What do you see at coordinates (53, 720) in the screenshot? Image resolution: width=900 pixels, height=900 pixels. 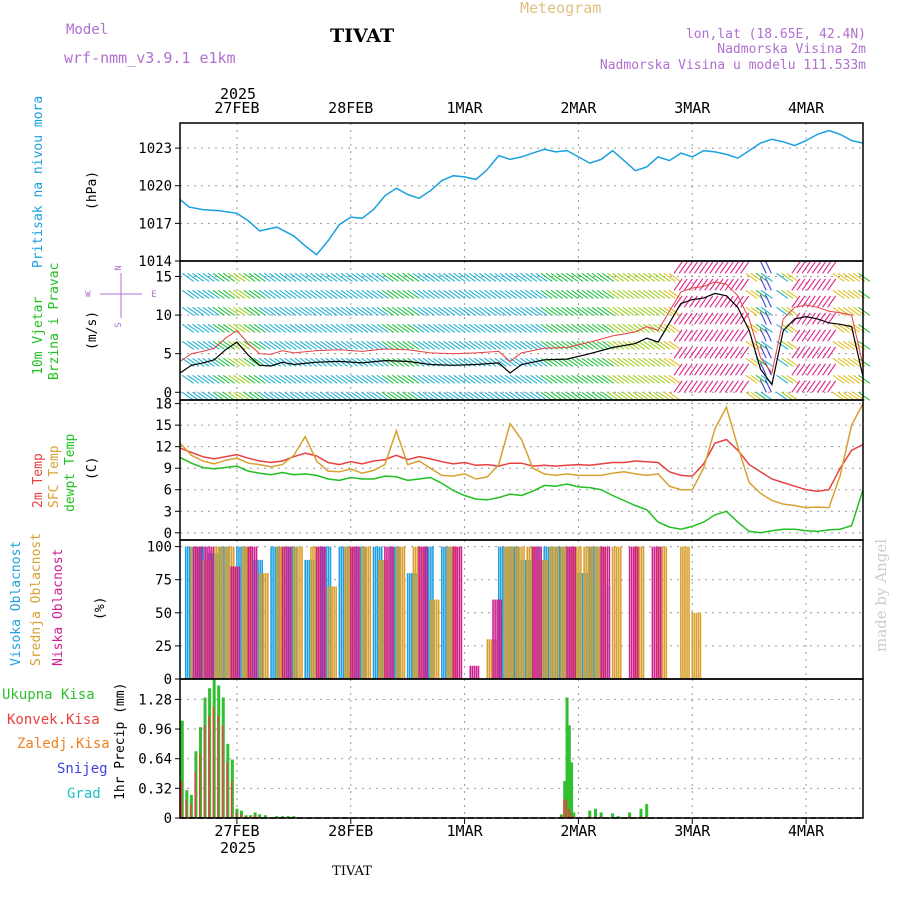 I see `precip-legend-conv: Konvek.Kisa` at bounding box center [53, 720].